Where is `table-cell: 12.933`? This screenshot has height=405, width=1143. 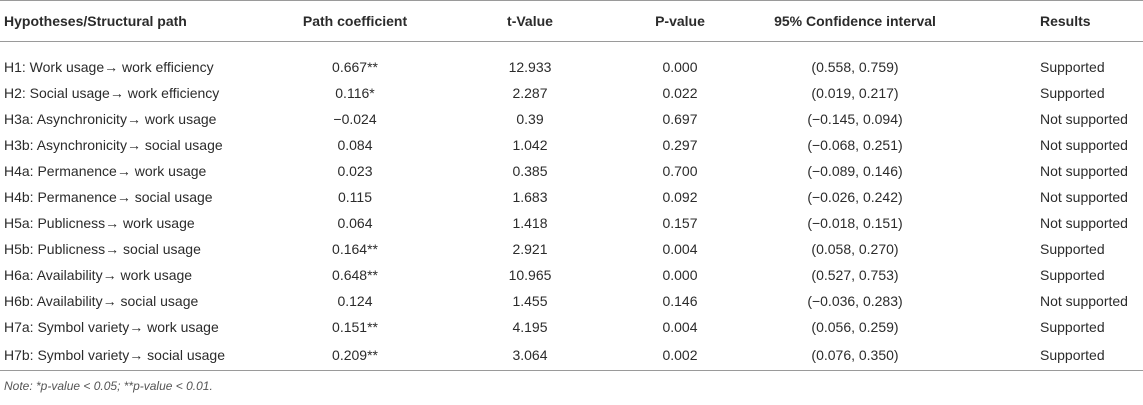
table-cell: 12.933 is located at coordinates (530, 66).